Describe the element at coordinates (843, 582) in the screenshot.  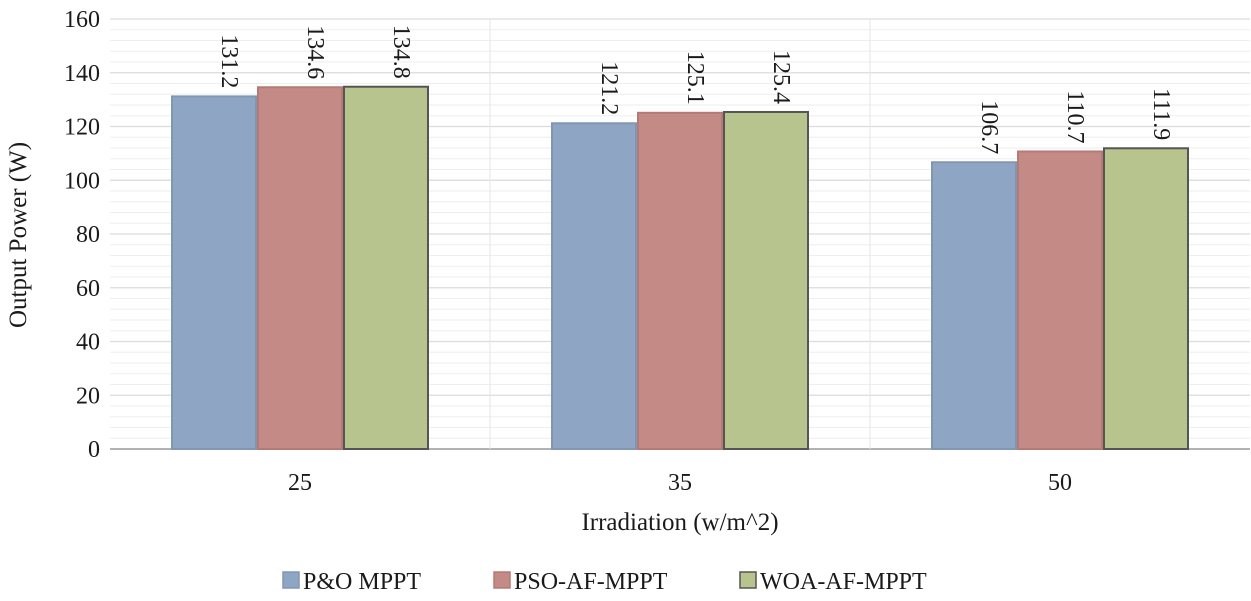
I see `legend-label: WOA-AF-MPPT` at that location.